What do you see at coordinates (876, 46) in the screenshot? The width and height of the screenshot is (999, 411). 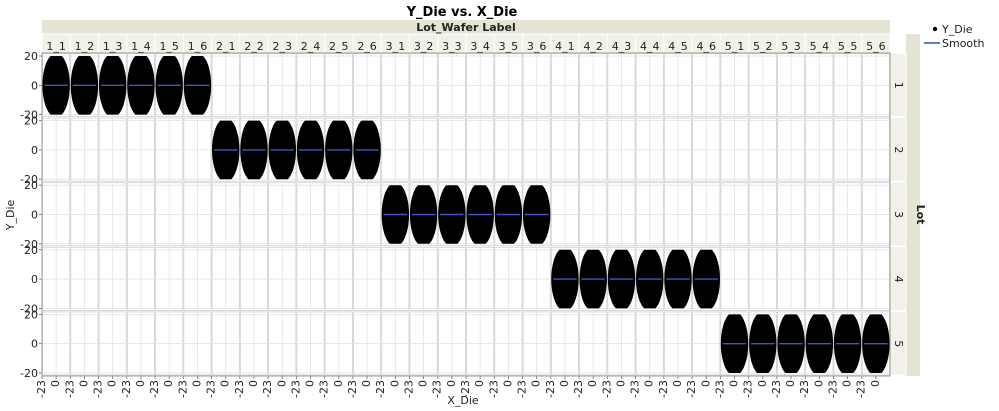 I see `column-strip-label: 5_6` at bounding box center [876, 46].